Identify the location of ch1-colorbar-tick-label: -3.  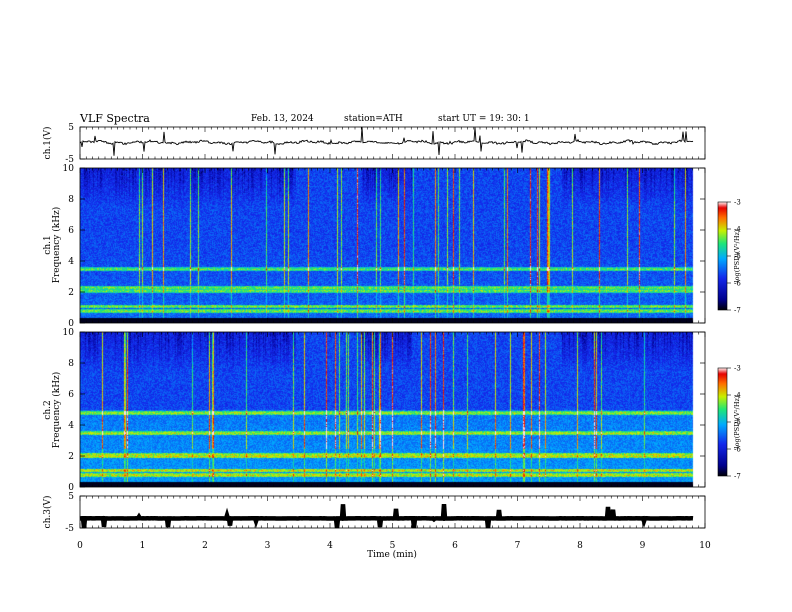
(737, 203).